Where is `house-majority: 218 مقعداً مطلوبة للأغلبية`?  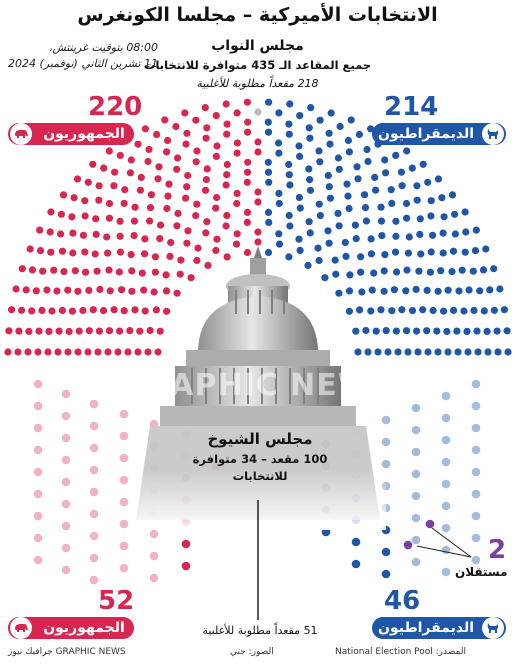 house-majority: 218 مقعداً مطلوبة للأغلبية is located at coordinates (257, 83).